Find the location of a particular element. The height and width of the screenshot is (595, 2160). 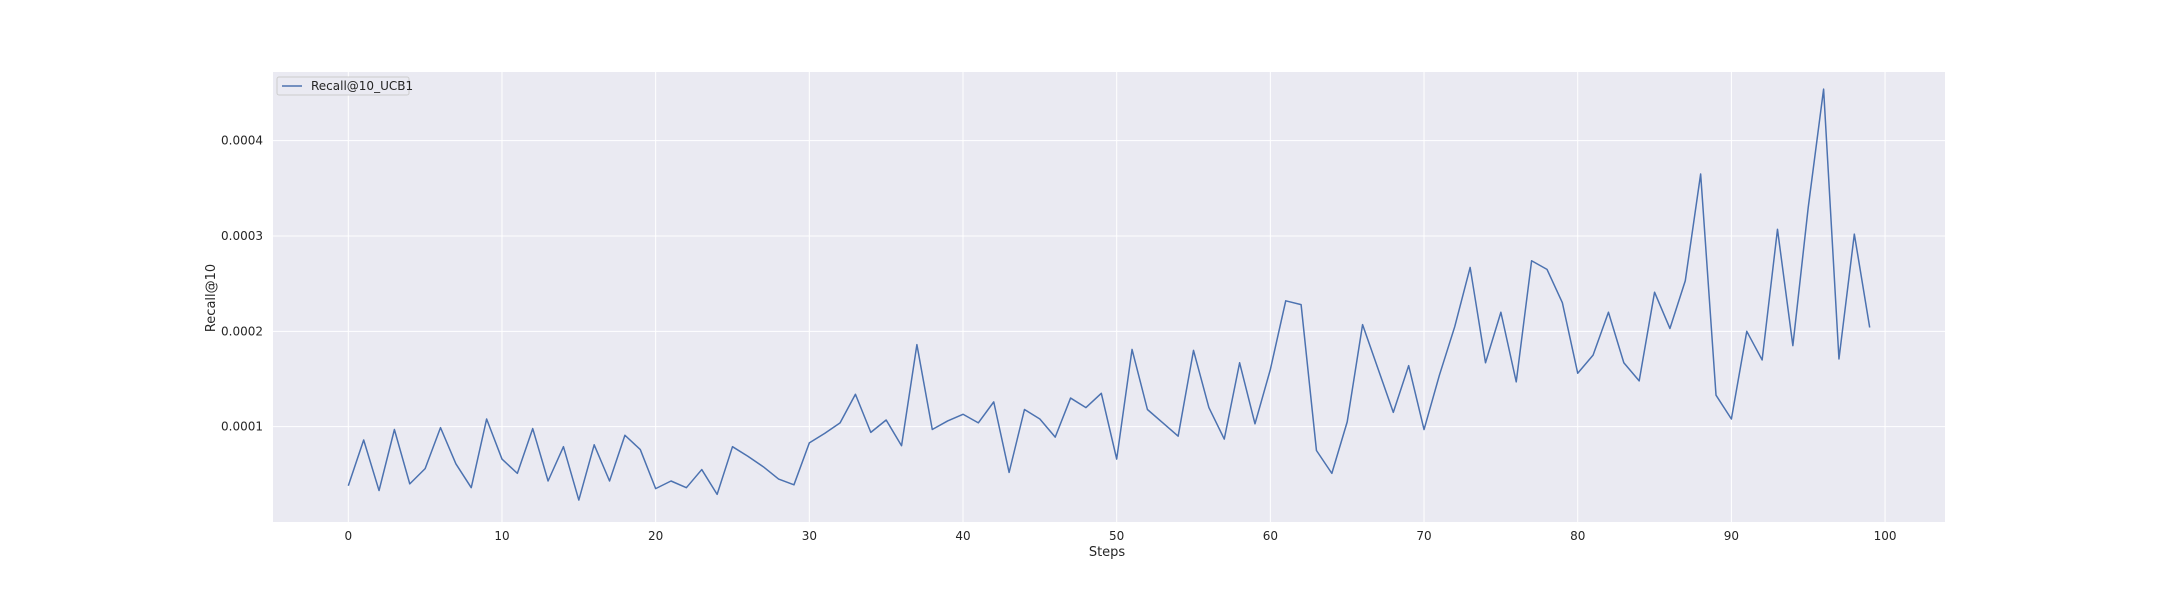

x-tick-label: 30 is located at coordinates (809, 536).